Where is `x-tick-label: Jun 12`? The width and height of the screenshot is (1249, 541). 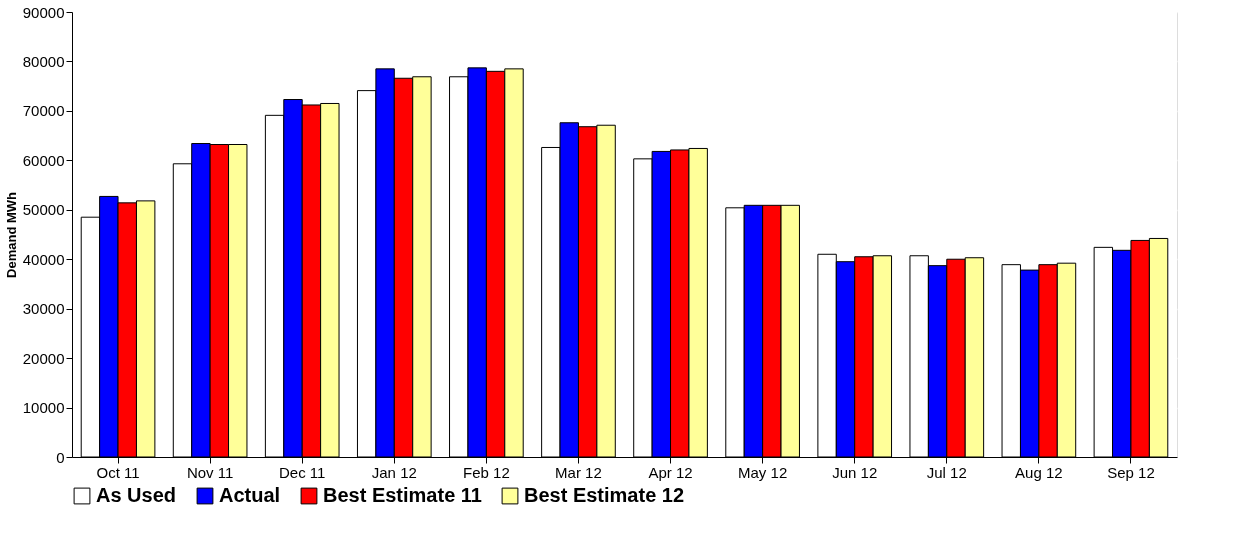 x-tick-label: Jun 12 is located at coordinates (855, 472).